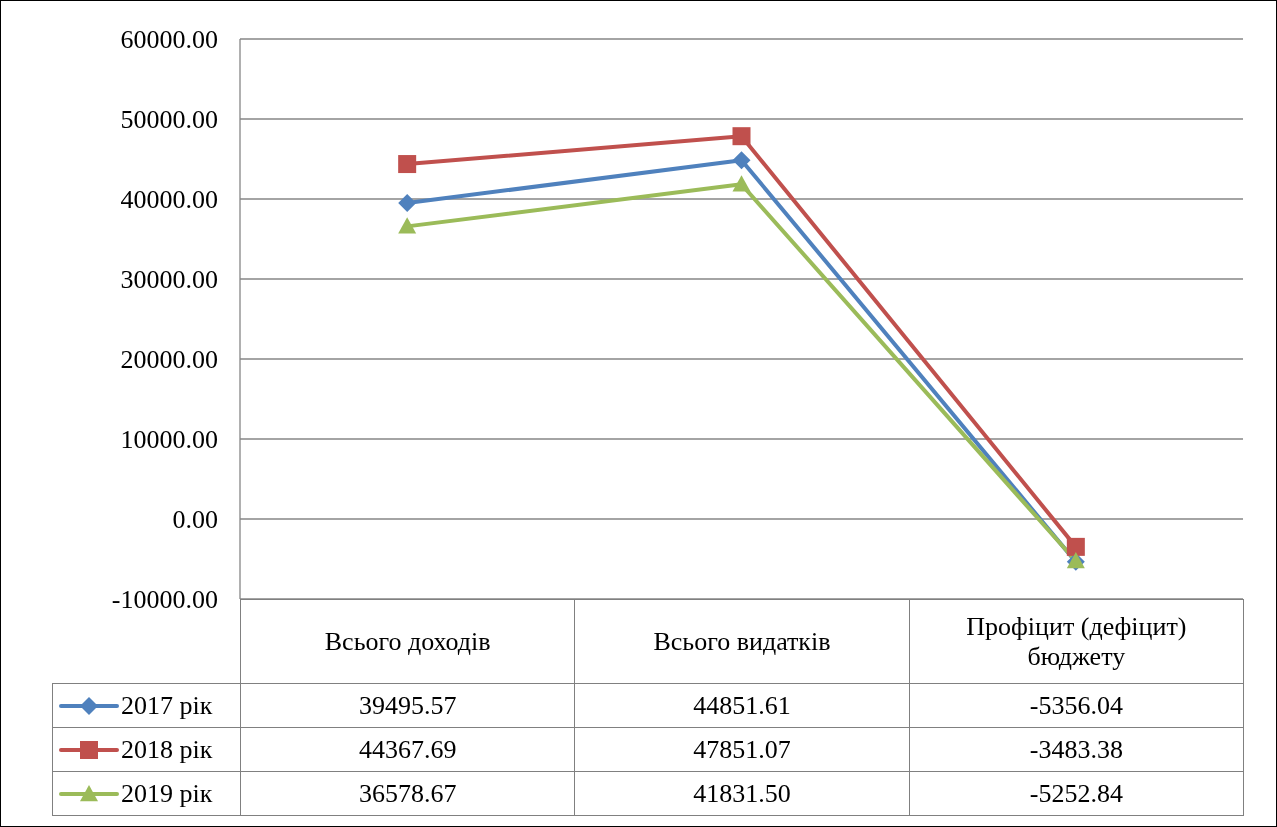 This screenshot has height=827, width=1277. What do you see at coordinates (742, 749) in the screenshot?
I see `data-label: 47851.07` at bounding box center [742, 749].